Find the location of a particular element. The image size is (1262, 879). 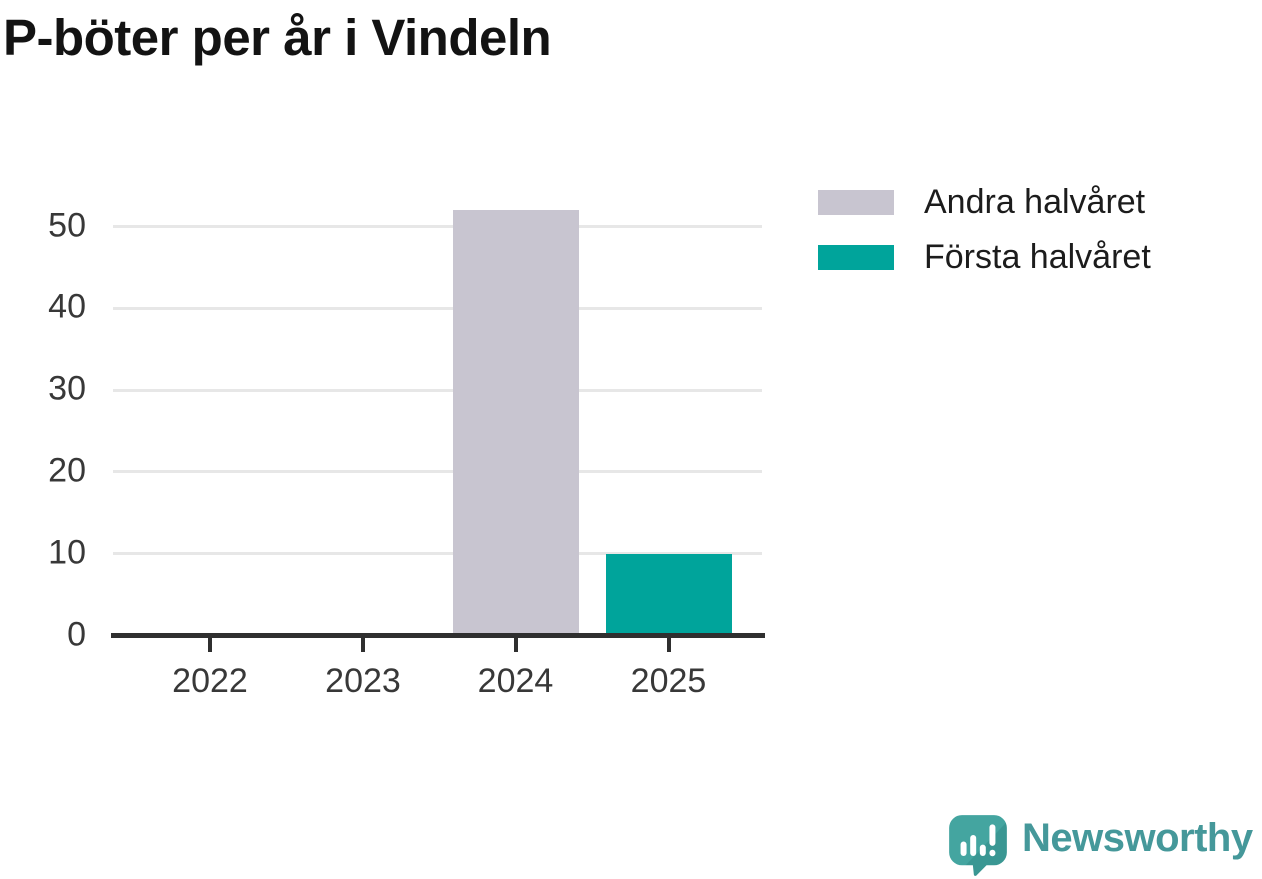

y-tick-label-20: 20 is located at coordinates (67, 470).